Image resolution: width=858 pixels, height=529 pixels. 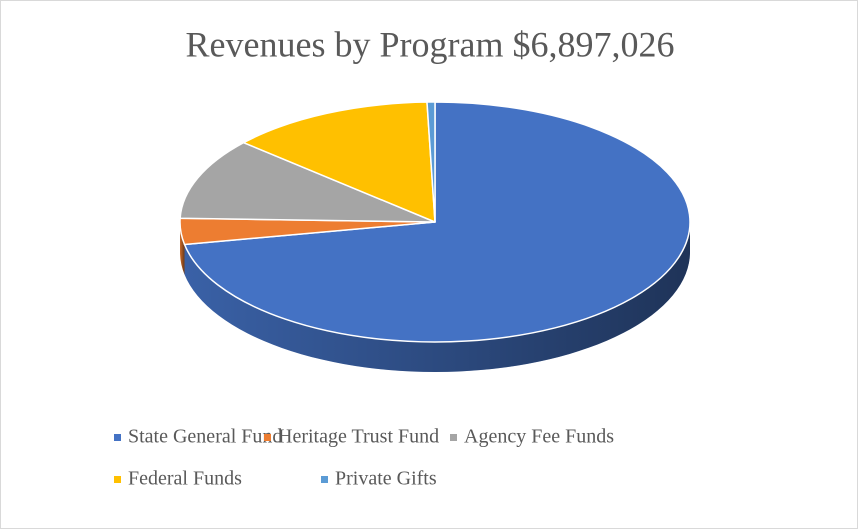 What do you see at coordinates (539, 437) in the screenshot?
I see `legend-label: Agency Fee Funds` at bounding box center [539, 437].